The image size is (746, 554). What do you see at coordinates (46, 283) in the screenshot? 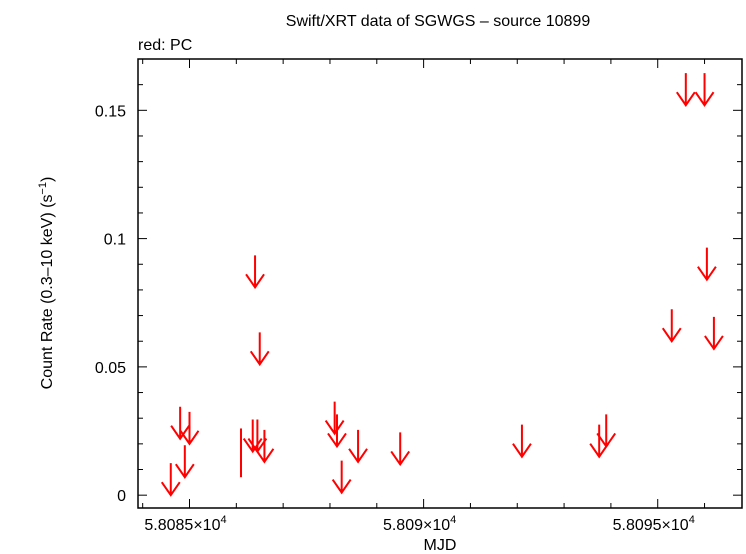
I see `y-axis-label: Count Rate (0.3–10 keV) (s−1)` at bounding box center [46, 283].